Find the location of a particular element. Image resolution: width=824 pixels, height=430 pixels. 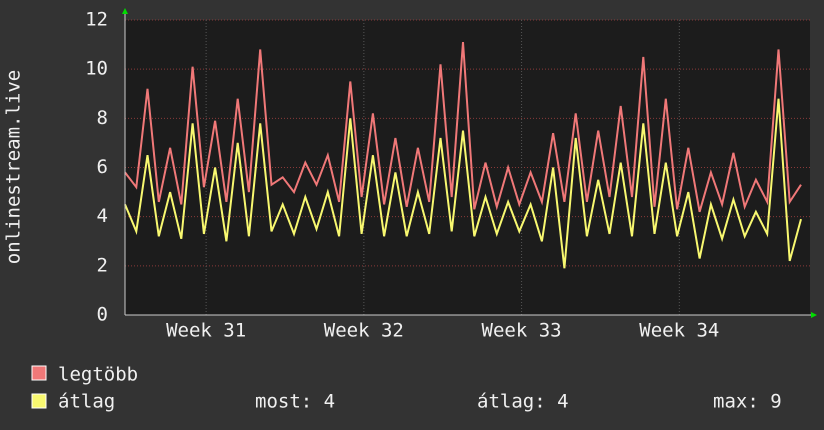

y-tick-label: 2 is located at coordinates (102, 265).